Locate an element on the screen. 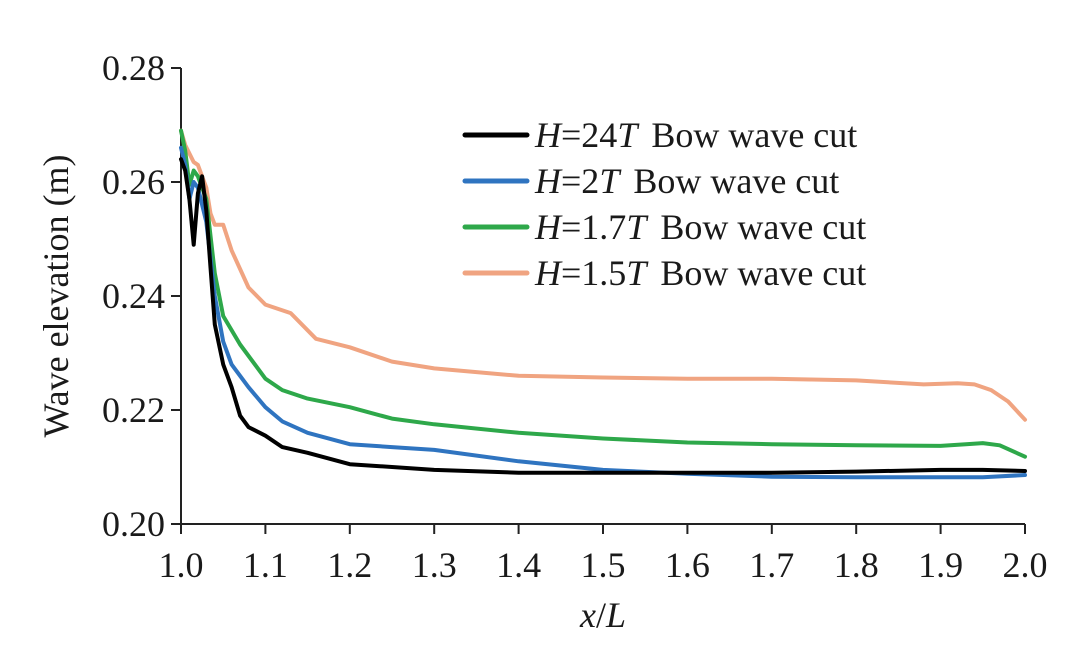 This screenshot has width=1071, height=646. x-tick-label: 2.0 is located at coordinates (1025, 565).